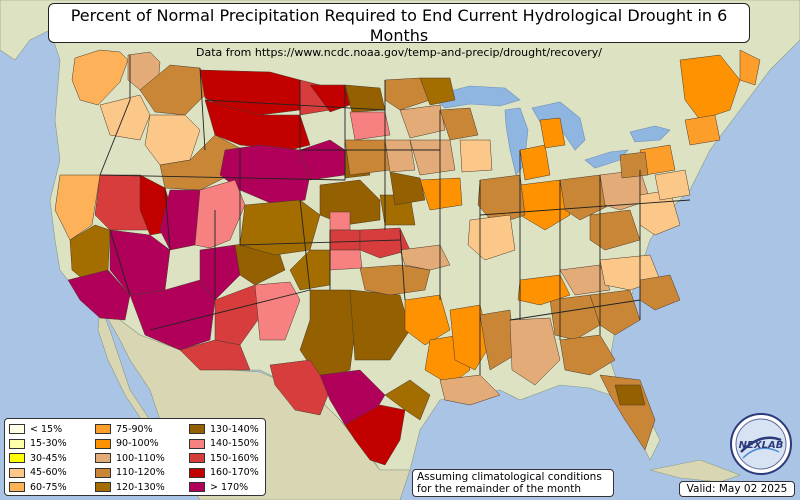 The image size is (800, 500). I want to click on legend-label: 75-90%, so click(134, 429).